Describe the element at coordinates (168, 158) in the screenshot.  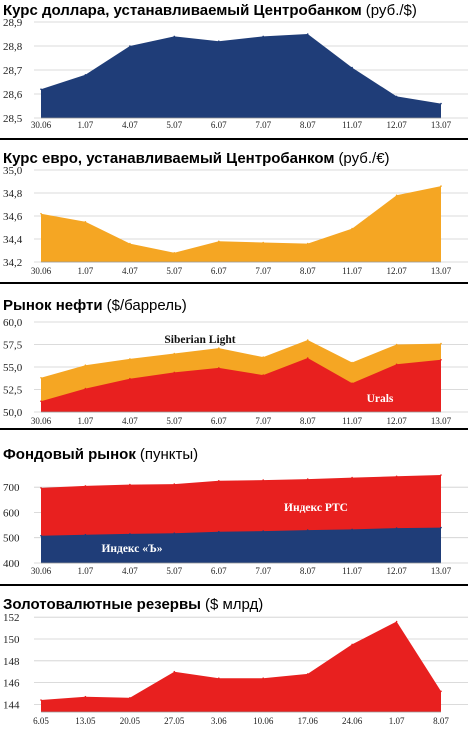
I see `chart-title: Курс евро, устанавливаемый Центробанком` at that location.